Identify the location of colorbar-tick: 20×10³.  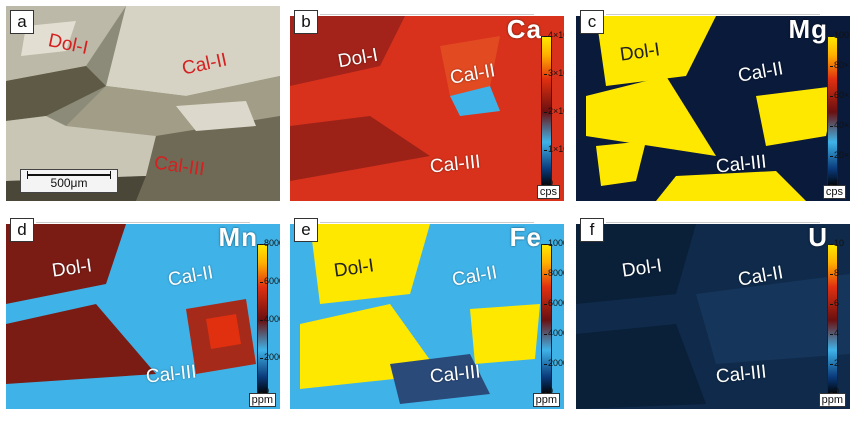
(840, 155).